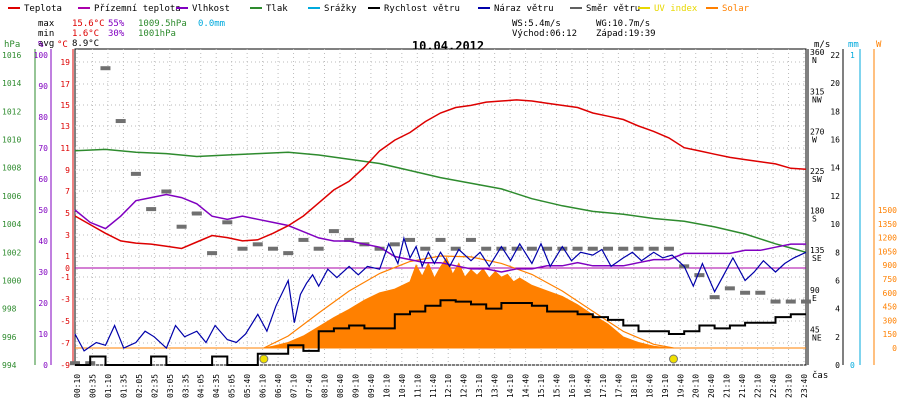 The height and width of the screenshot is (400, 900). Describe the element at coordinates (211, 9) in the screenshot. I see `legend-label-2: Vlhkost` at that location.